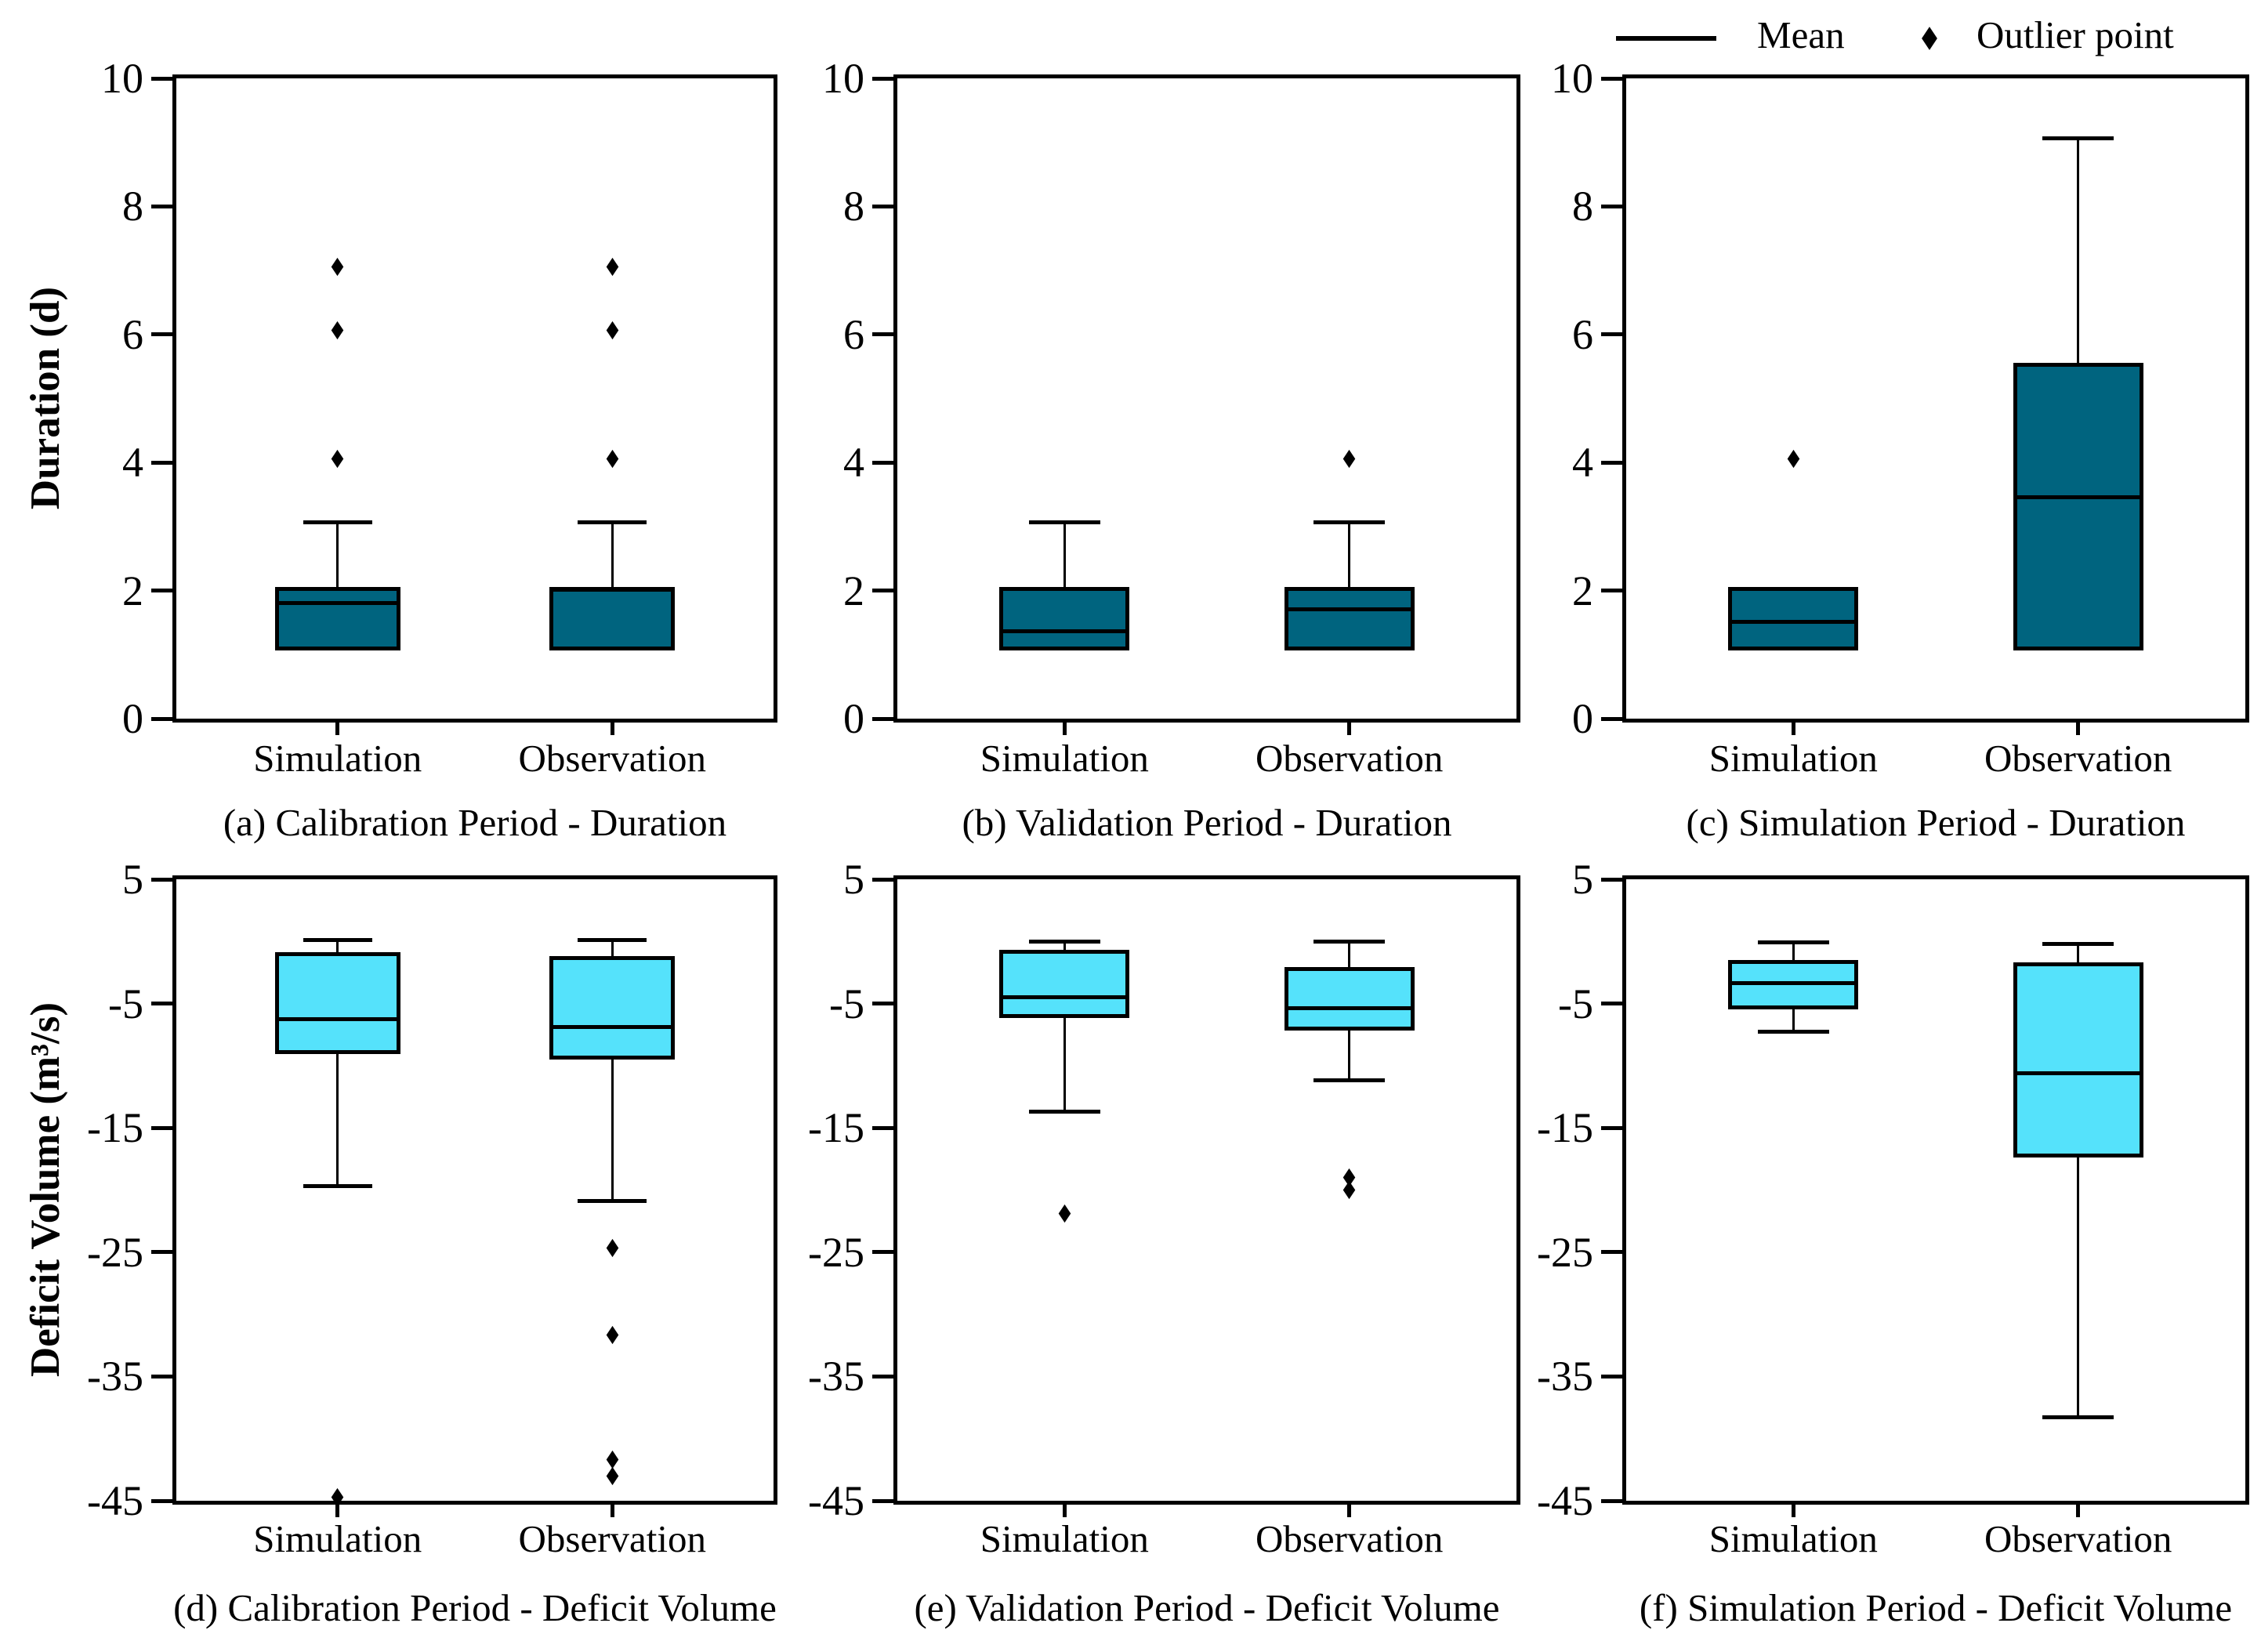 The height and width of the screenshot is (1652, 2261). I want to click on subplot-caption-d: (d) Calibration Period - Deficit Volume, so click(475, 1607).